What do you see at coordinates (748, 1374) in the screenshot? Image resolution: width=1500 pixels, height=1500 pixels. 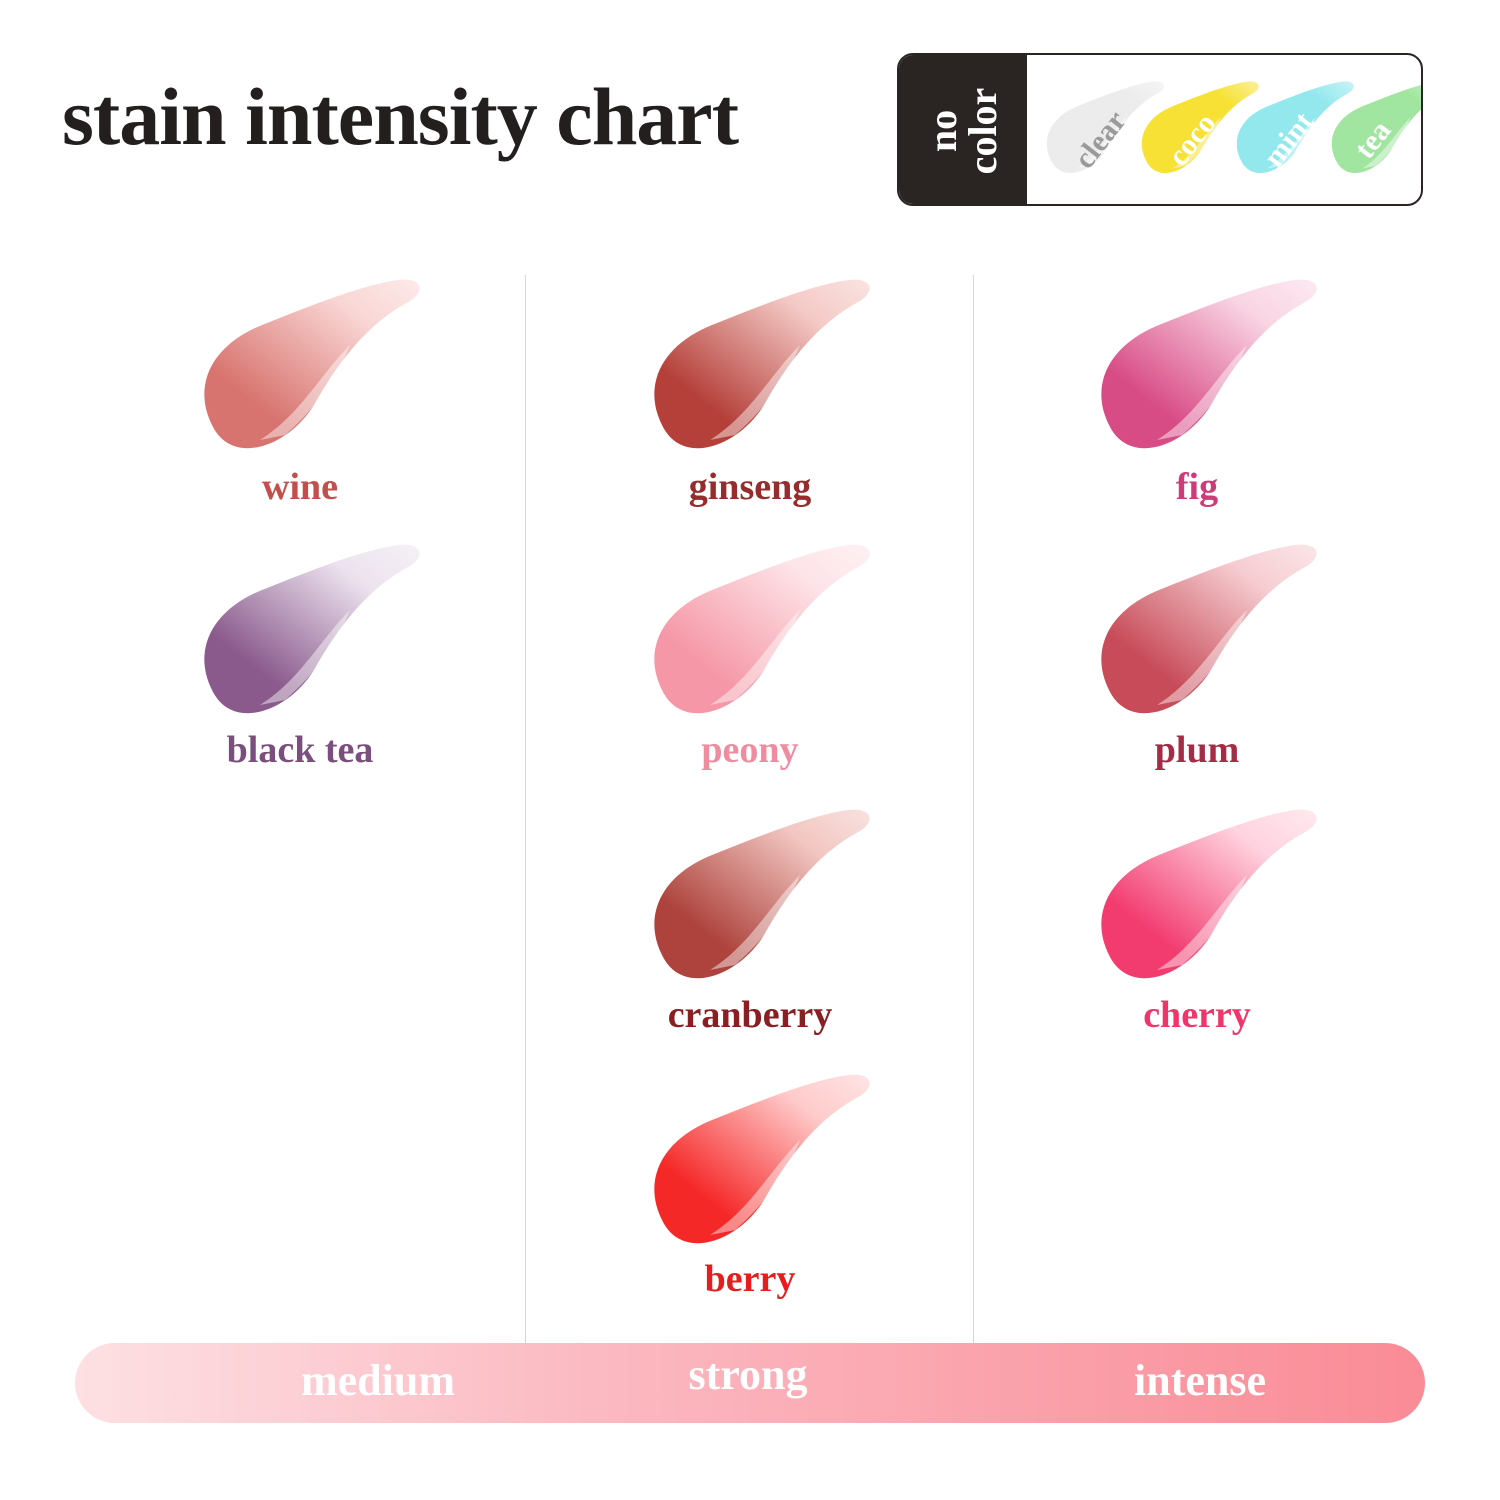 I see `level-strong: strong` at bounding box center [748, 1374].